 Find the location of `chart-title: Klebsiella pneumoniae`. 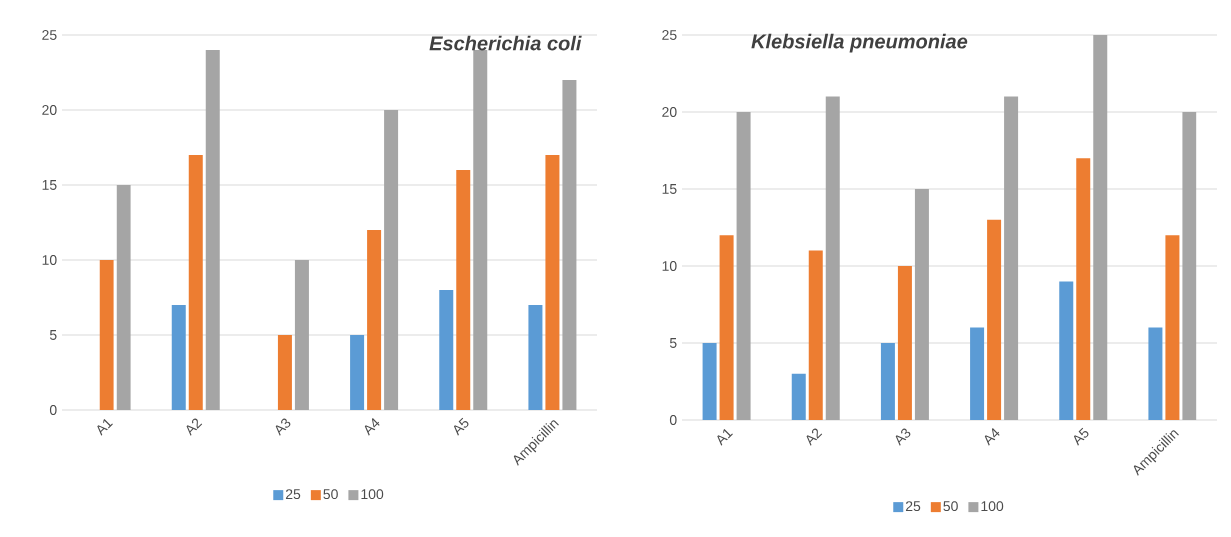

chart-title: Klebsiella pneumoniae is located at coordinates (859, 43).